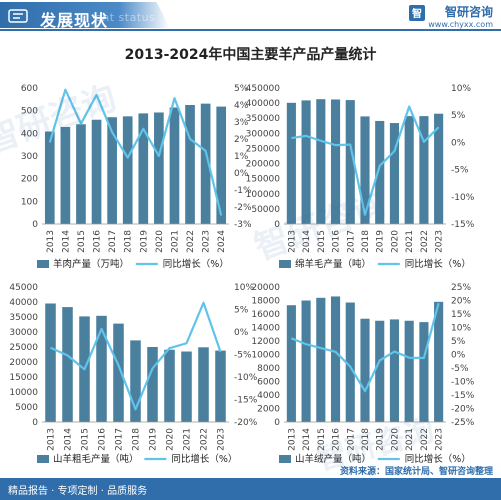 The image size is (501, 500). What do you see at coordinates (250, 489) in the screenshot?
I see `footer: 精品报告 · 专项定制 · 品质服务` at bounding box center [250, 489].